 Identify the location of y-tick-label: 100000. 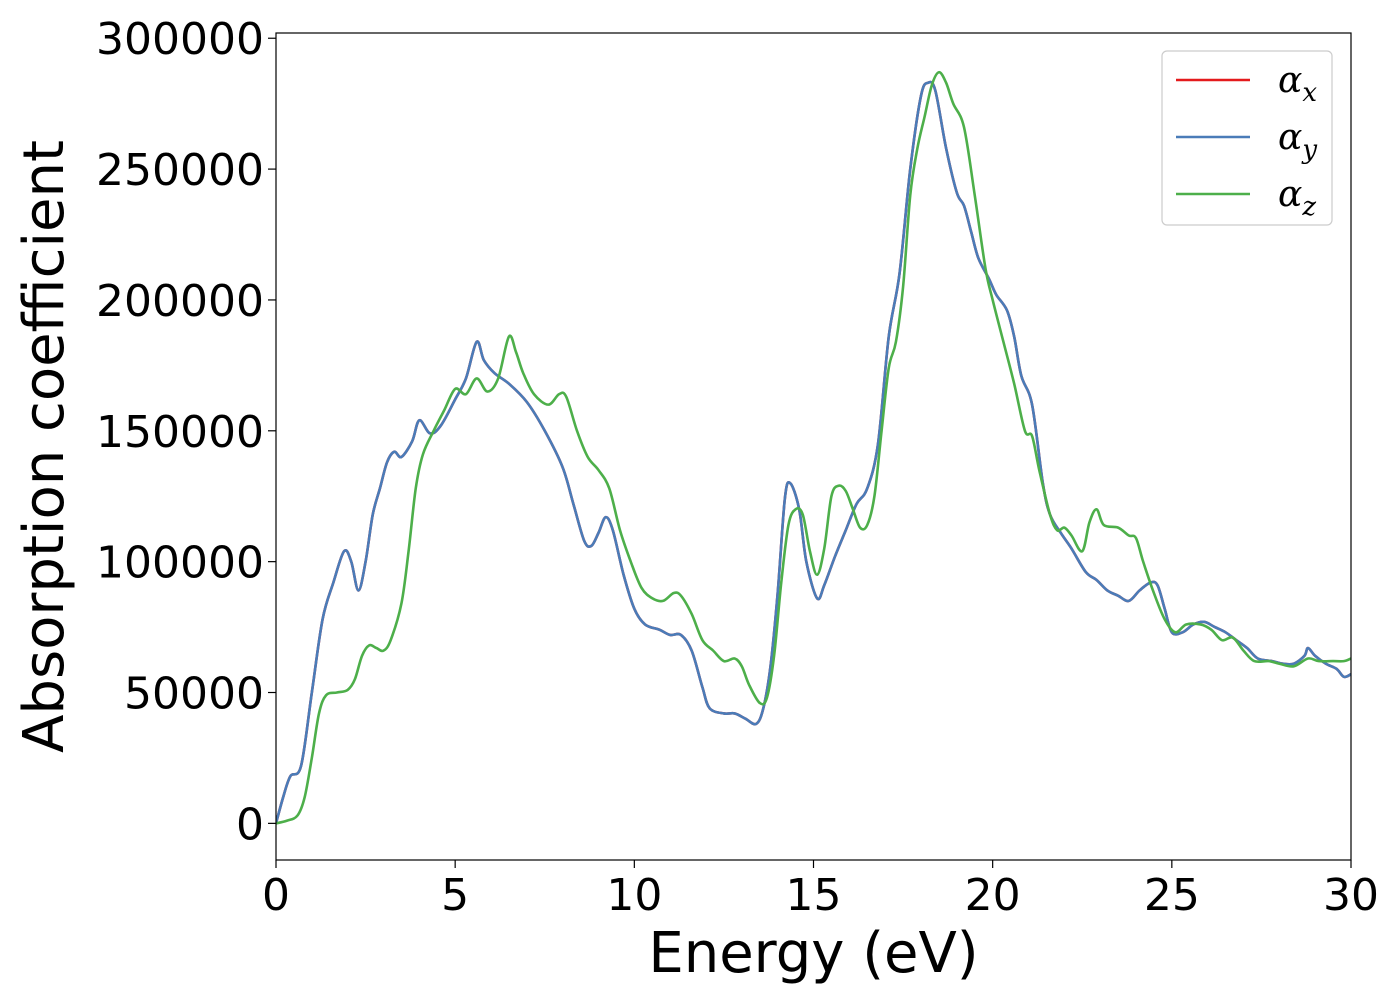
(180, 563).